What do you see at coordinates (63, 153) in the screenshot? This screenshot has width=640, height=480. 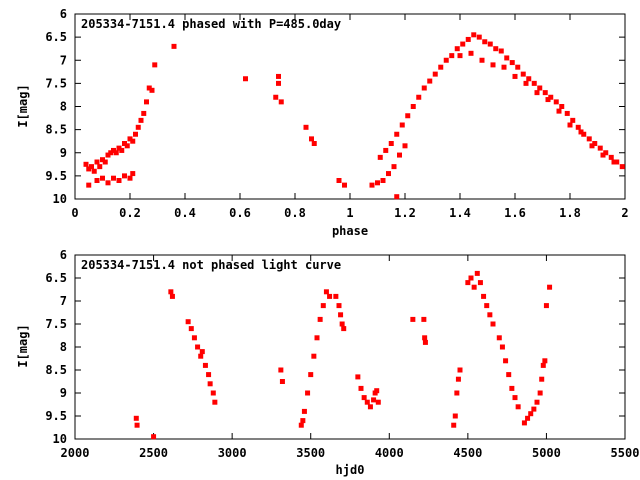 I see `y-tick-label: 9` at bounding box center [63, 153].